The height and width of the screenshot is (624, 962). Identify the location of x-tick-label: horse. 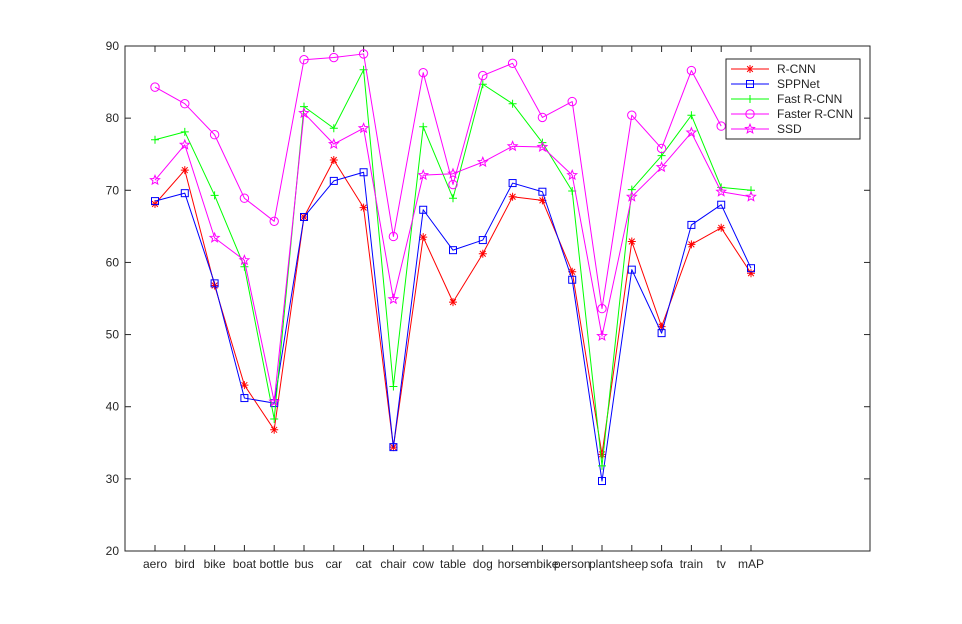
(513, 564).